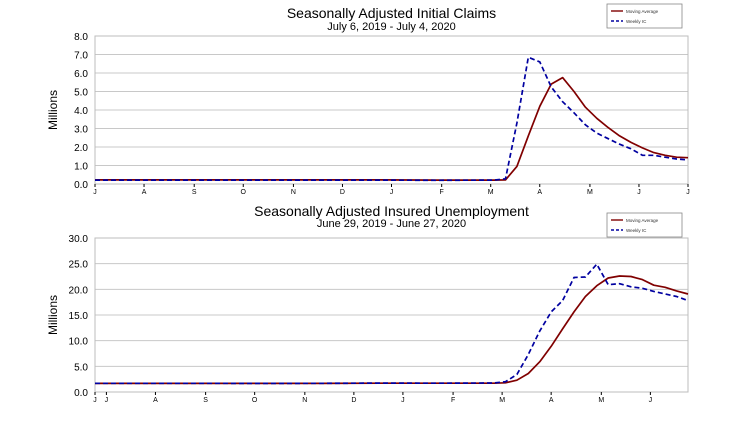  What do you see at coordinates (81, 37) in the screenshot?
I see `y-tick-label: 8.0` at bounding box center [81, 37].